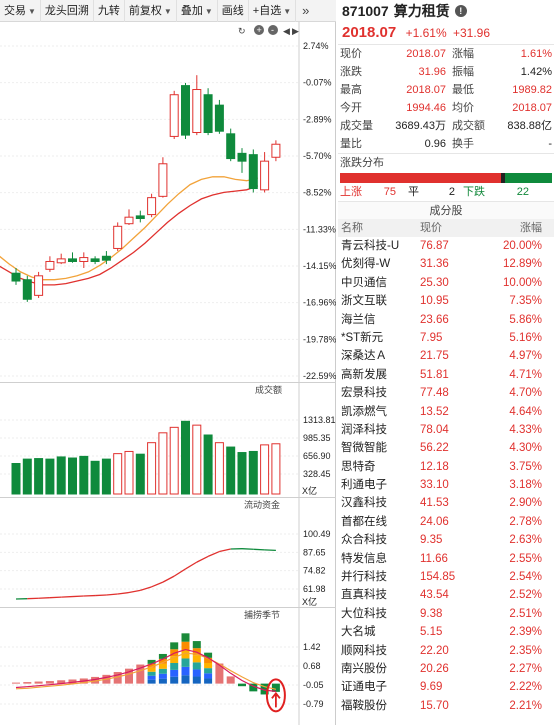 The image size is (554, 725). I want to click on season-chart: 捕捞季节 1.42 0.68 -0.05 -0.79, so click(168, 666).